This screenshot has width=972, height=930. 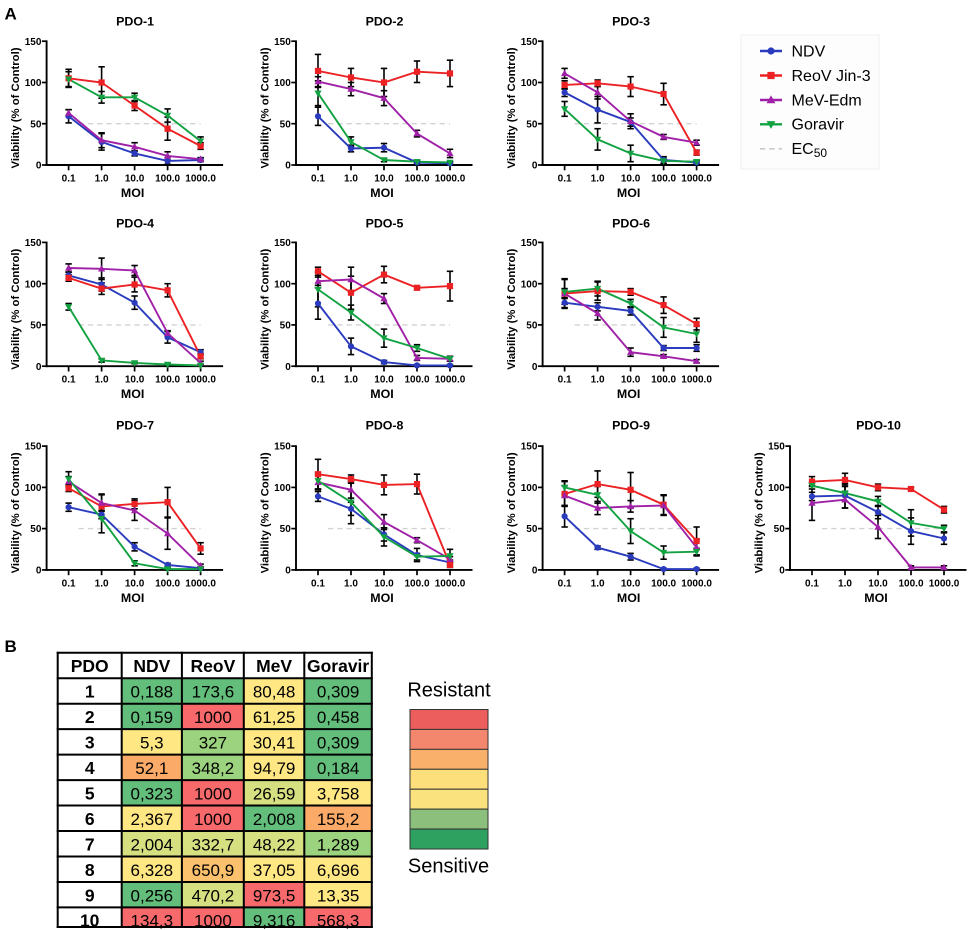 I want to click on svg-text: 568,3, so click(x=338, y=921).